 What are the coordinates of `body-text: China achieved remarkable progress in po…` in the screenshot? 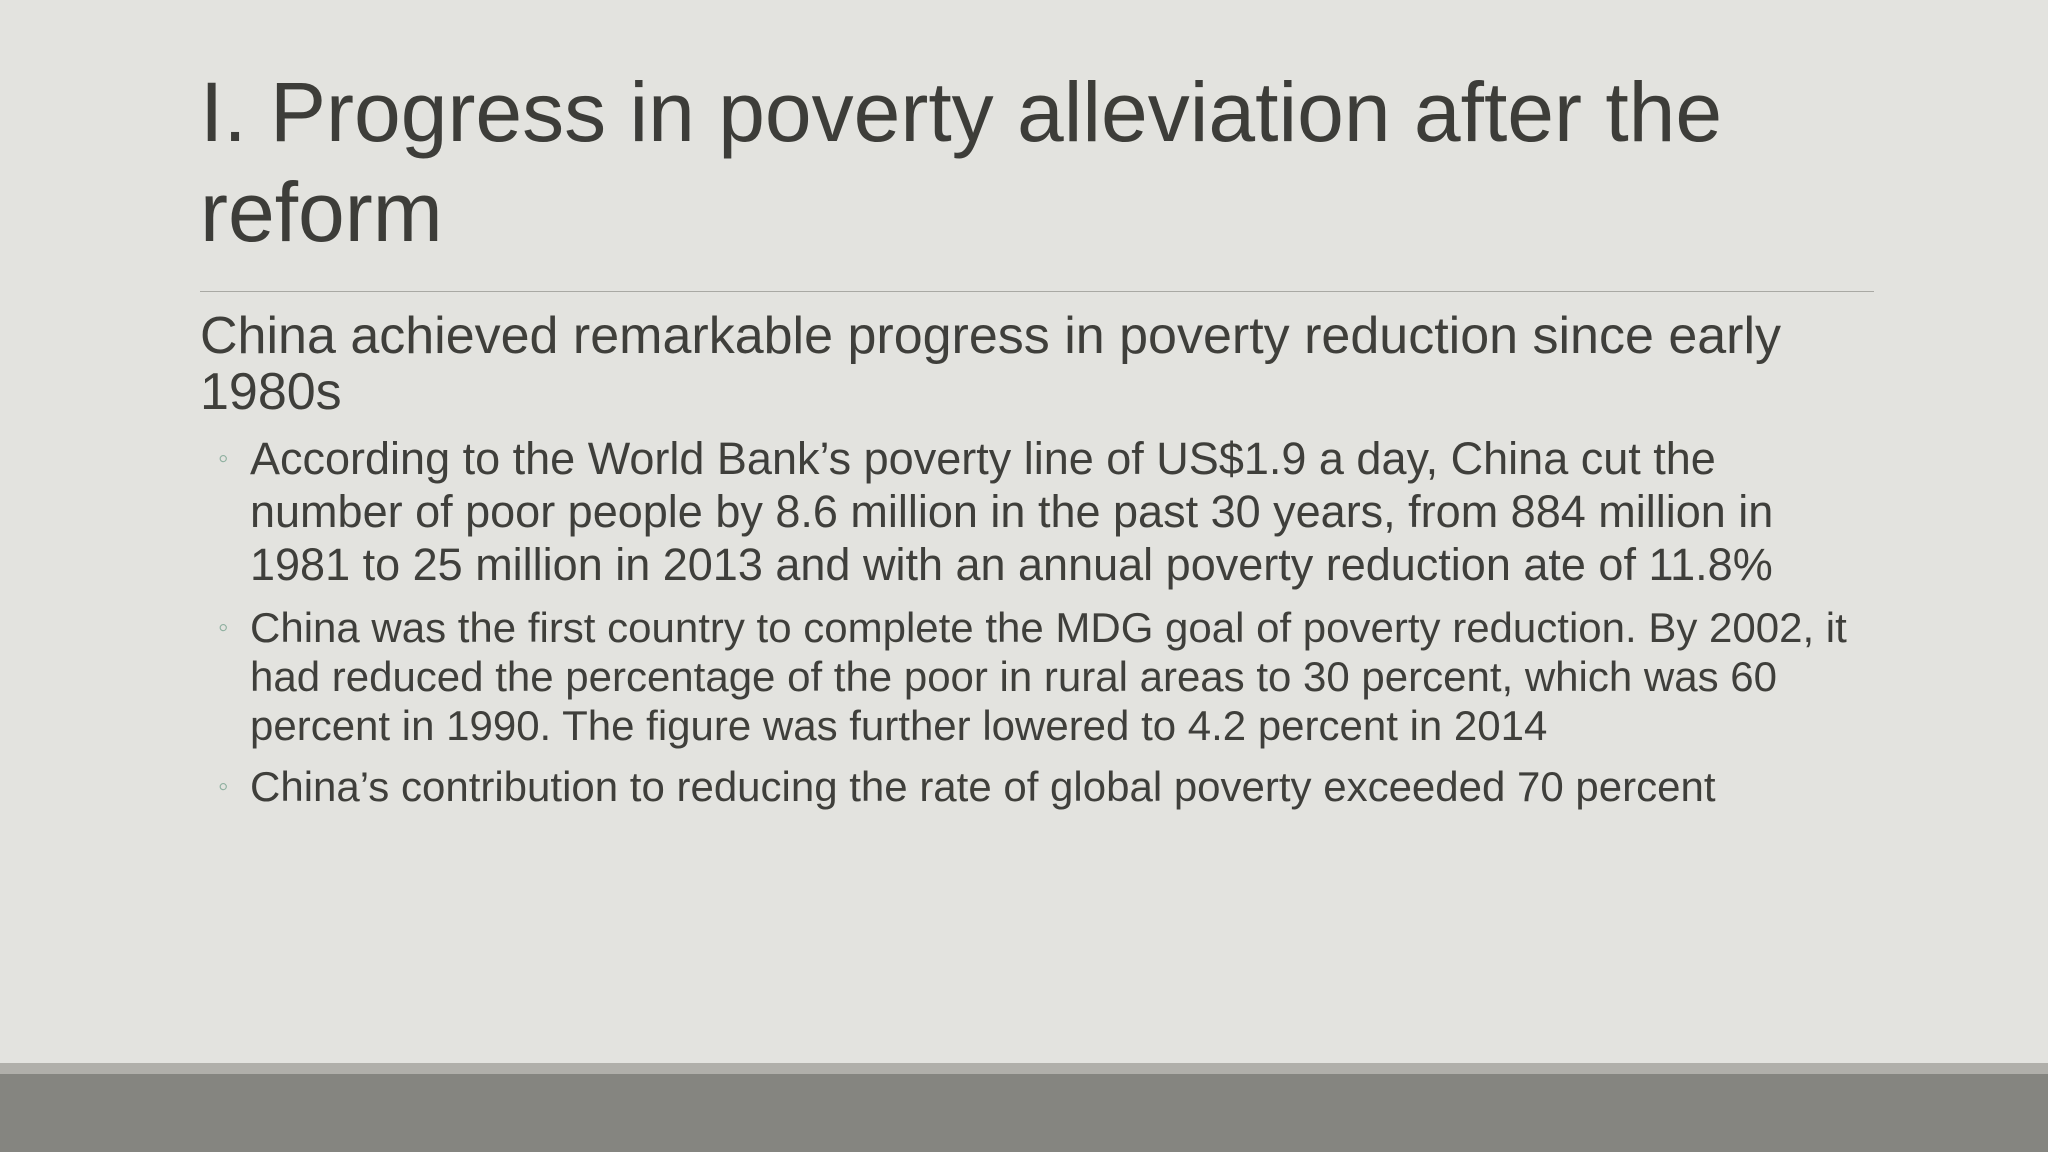 It's located at (991, 364).